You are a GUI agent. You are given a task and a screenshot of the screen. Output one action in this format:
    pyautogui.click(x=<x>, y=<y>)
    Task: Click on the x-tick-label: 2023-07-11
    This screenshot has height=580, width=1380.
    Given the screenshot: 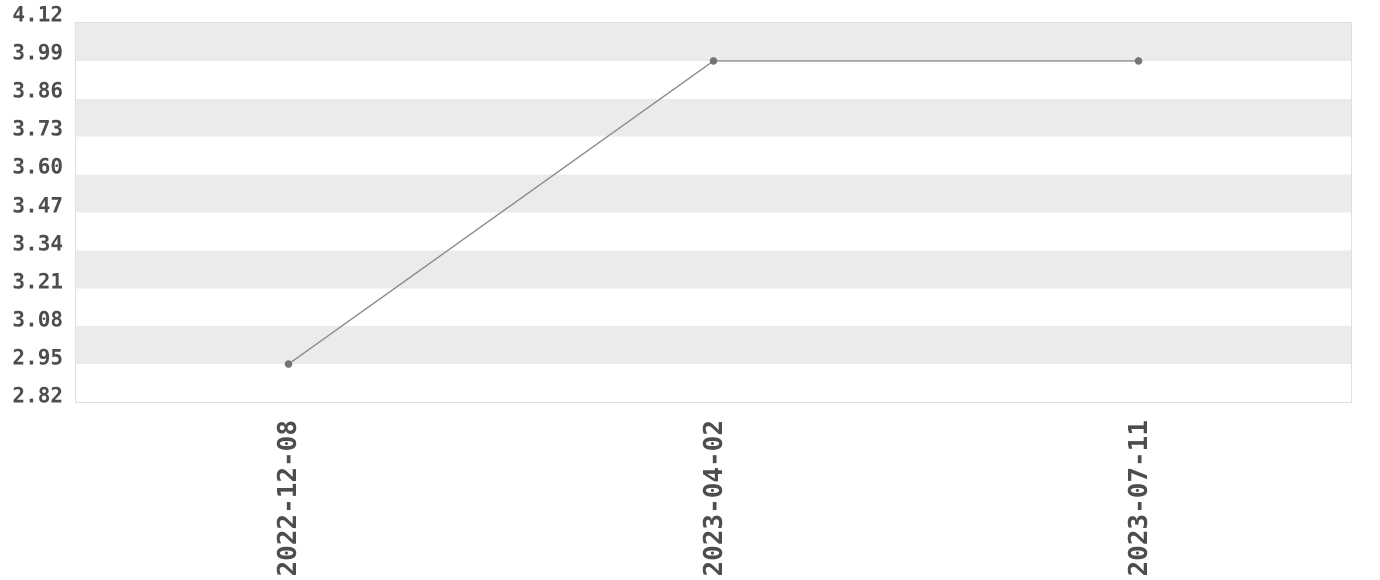 What is the action you would take?
    pyautogui.click(x=1139, y=498)
    